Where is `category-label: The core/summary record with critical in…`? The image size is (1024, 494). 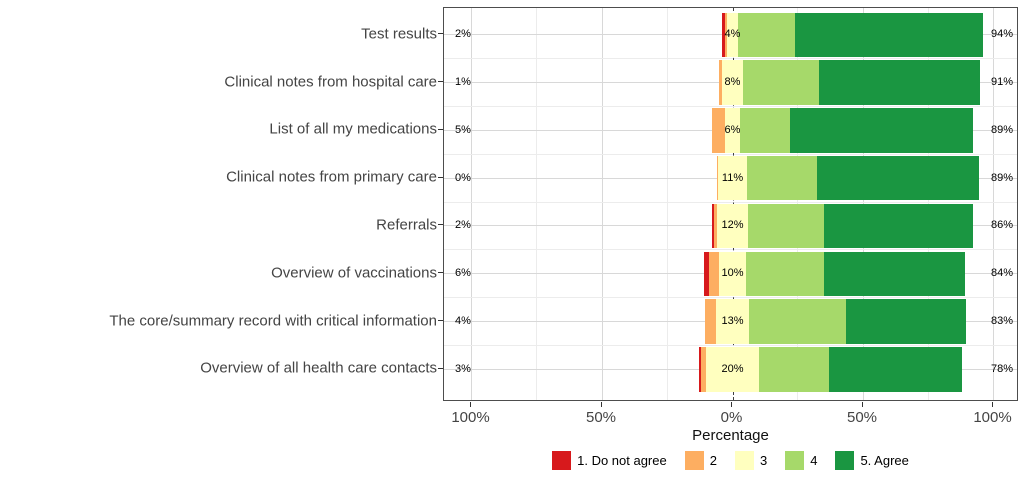 category-label: The core/summary record with critical in… is located at coordinates (273, 321).